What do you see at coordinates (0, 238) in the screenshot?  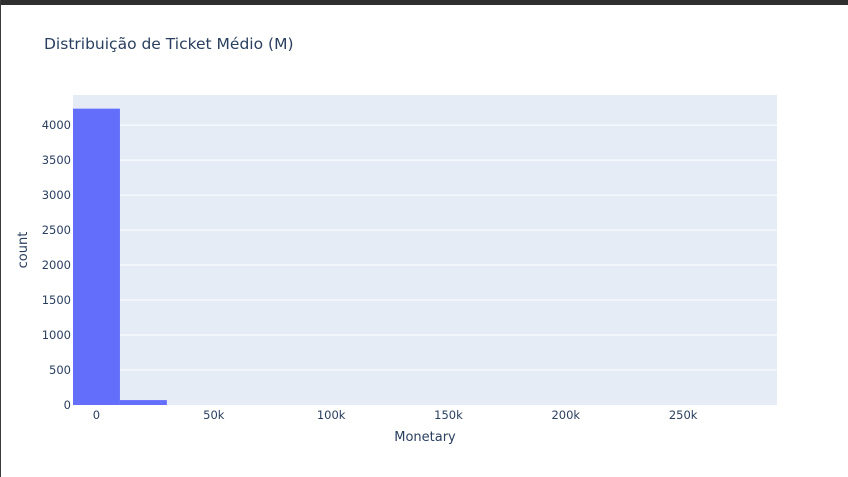 I see `window-left-border` at bounding box center [0, 238].